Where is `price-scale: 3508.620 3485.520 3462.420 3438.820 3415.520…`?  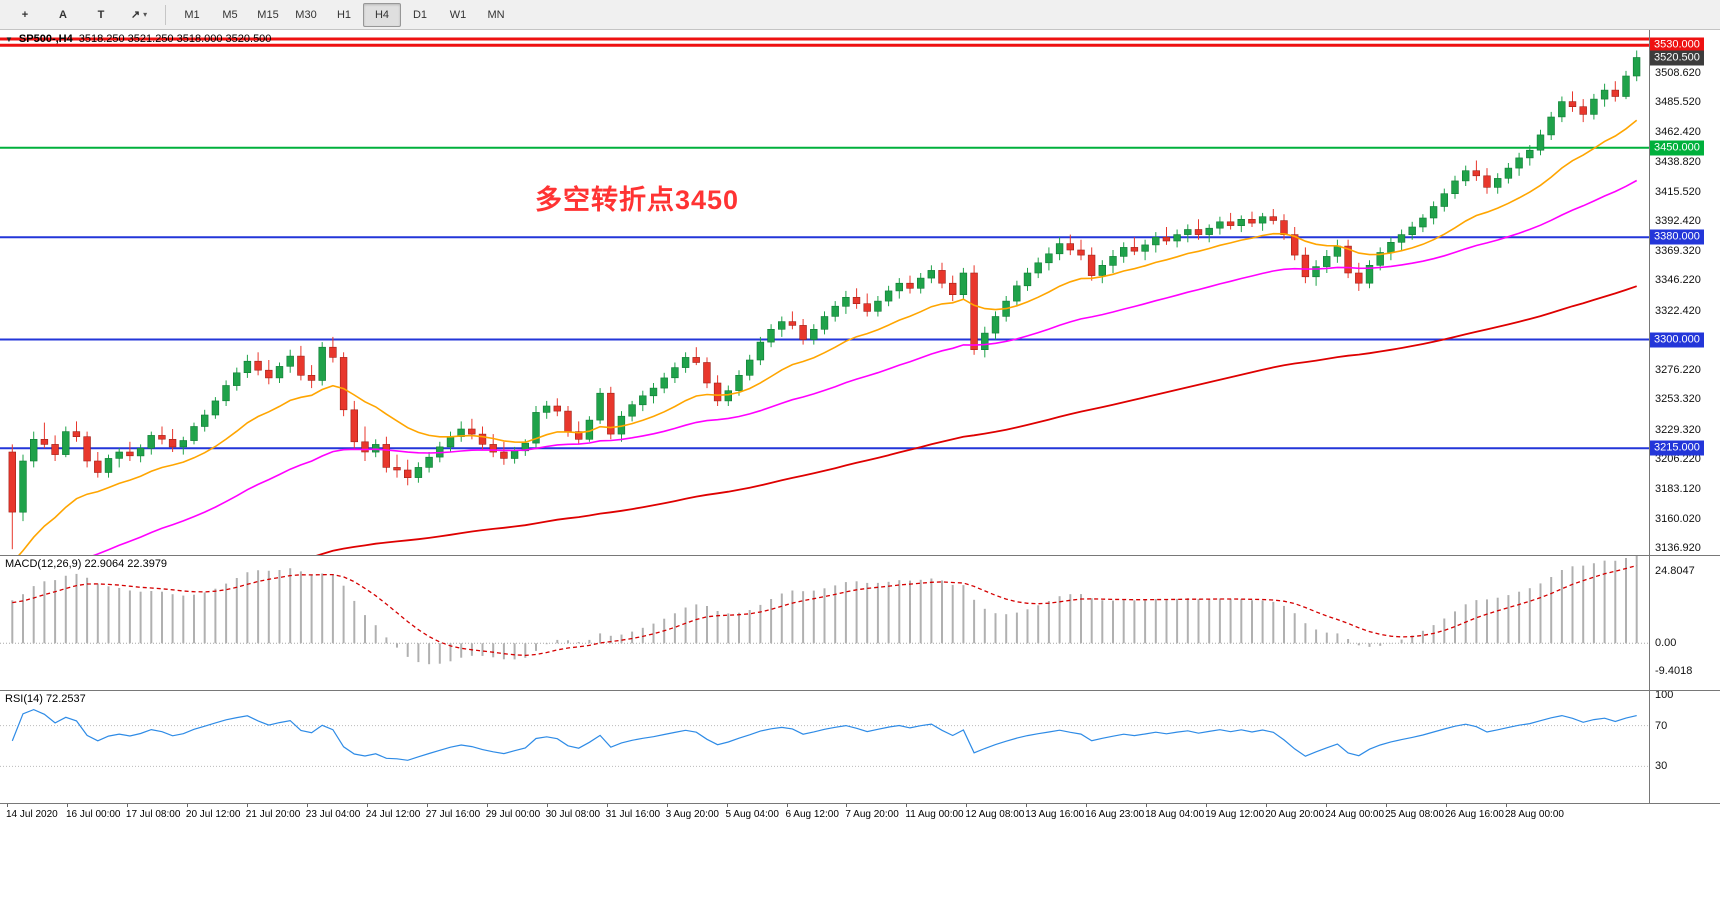
price-scale: 3508.620 3485.520 3462.420 3438.820 3415.520… is located at coordinates (1684, 292).